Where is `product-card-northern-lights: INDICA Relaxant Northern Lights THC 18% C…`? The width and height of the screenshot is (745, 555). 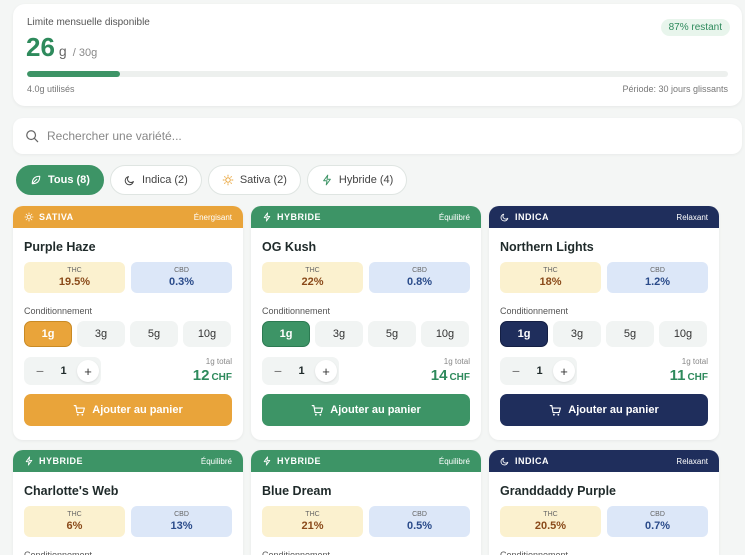 product-card-northern-lights: INDICA Relaxant Northern Lights THC 18% C… is located at coordinates (604, 323).